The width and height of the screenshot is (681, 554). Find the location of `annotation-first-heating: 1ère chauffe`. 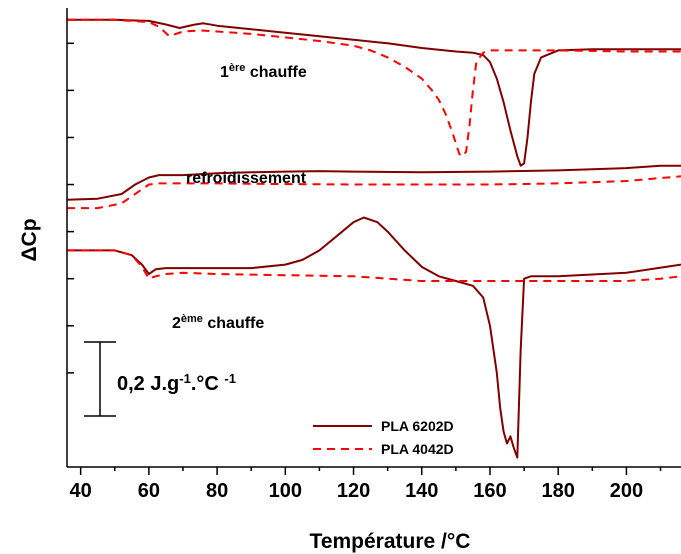

annotation-first-heating: 1ère chauffe is located at coordinates (263, 71).